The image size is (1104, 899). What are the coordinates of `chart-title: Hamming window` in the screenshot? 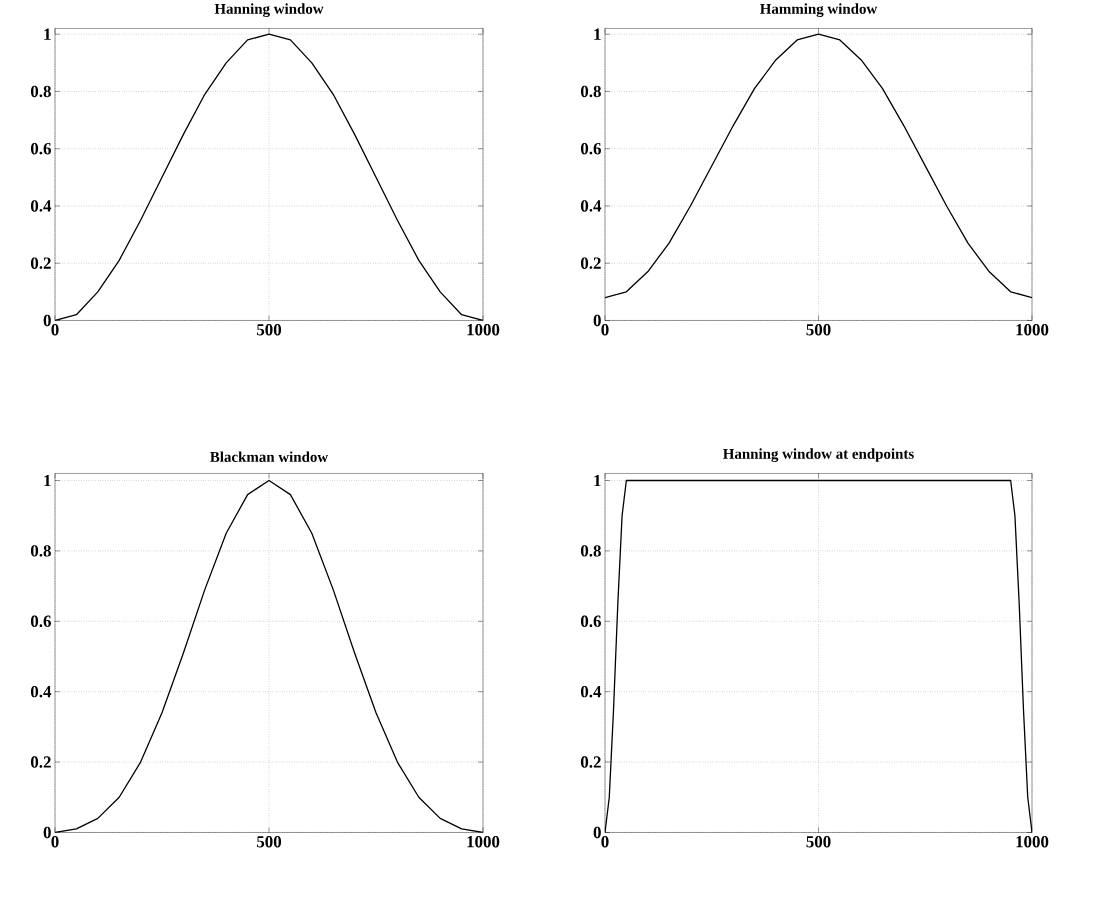 It's located at (819, 10).